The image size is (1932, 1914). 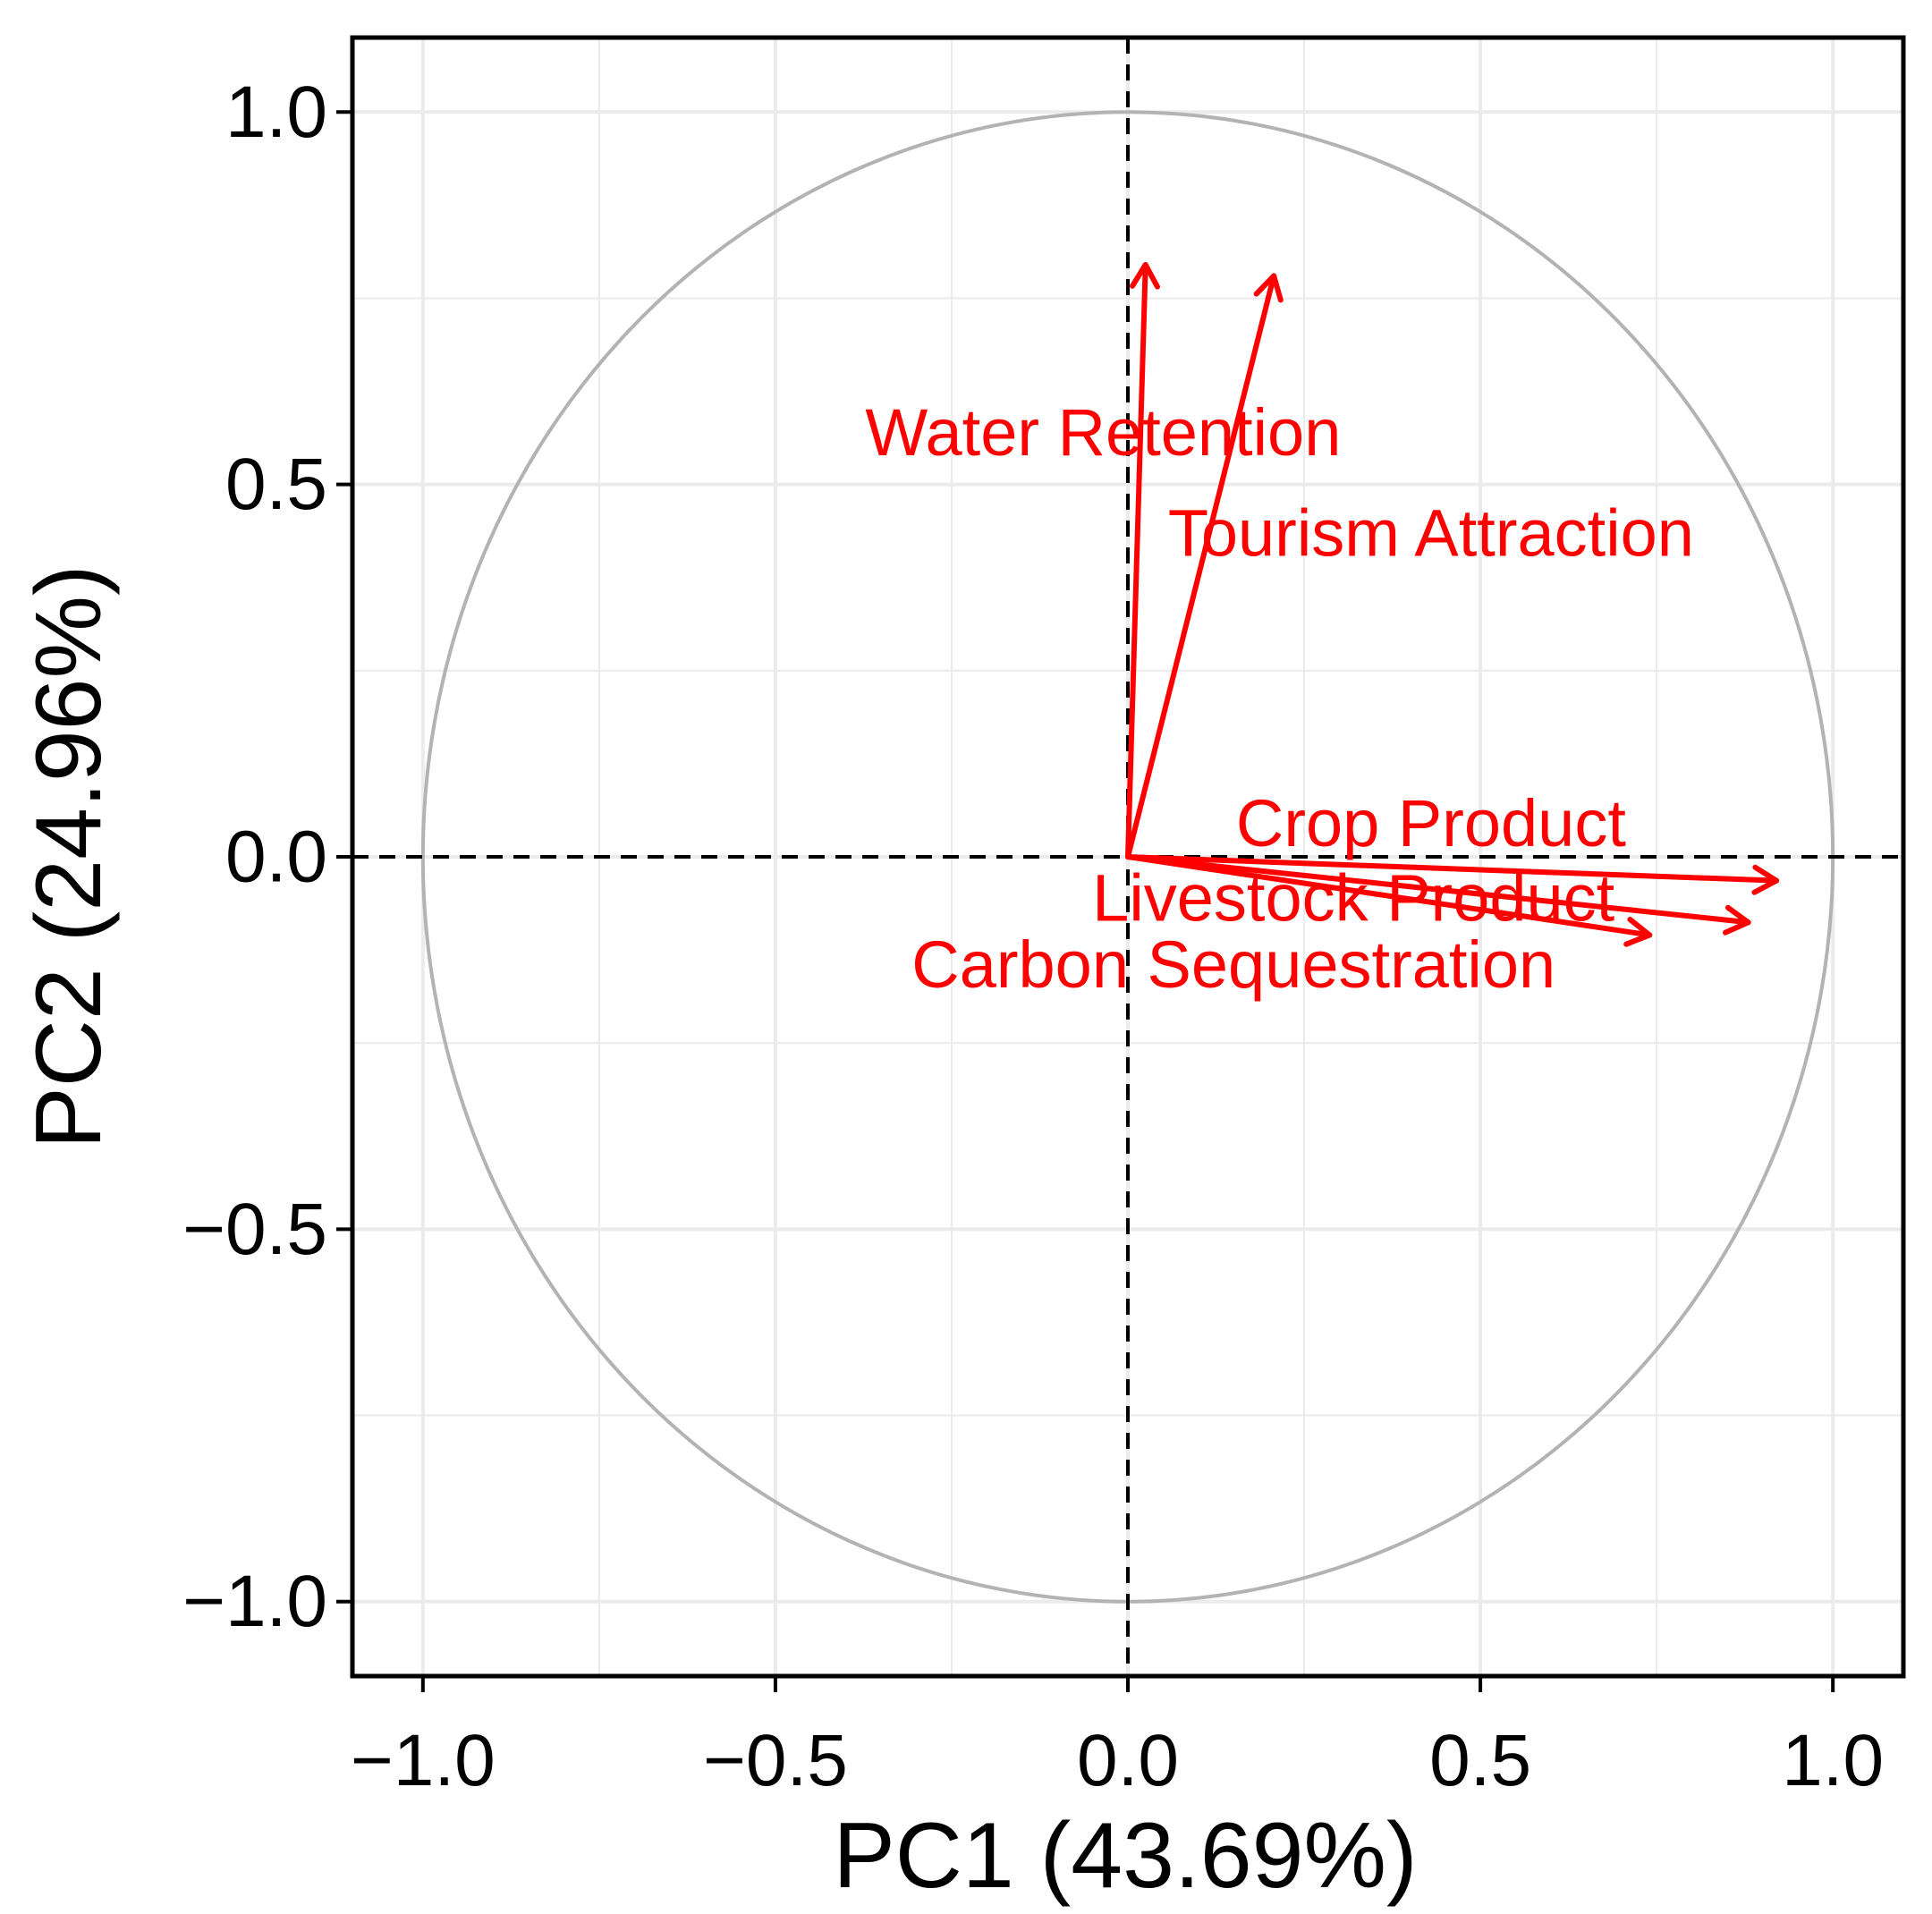 What do you see at coordinates (276, 112) in the screenshot?
I see `y-tick-label: 1.0` at bounding box center [276, 112].